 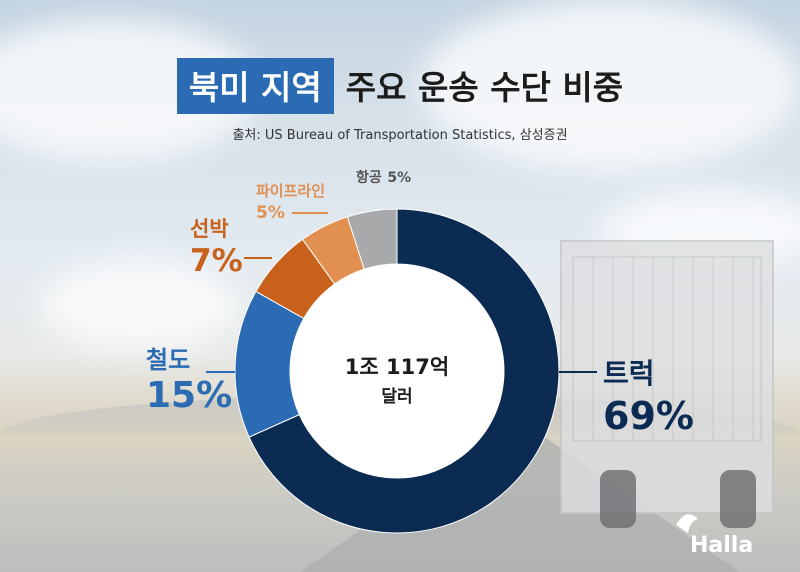 I want to click on label-truck: 트럭 69%, so click(x=648, y=395).